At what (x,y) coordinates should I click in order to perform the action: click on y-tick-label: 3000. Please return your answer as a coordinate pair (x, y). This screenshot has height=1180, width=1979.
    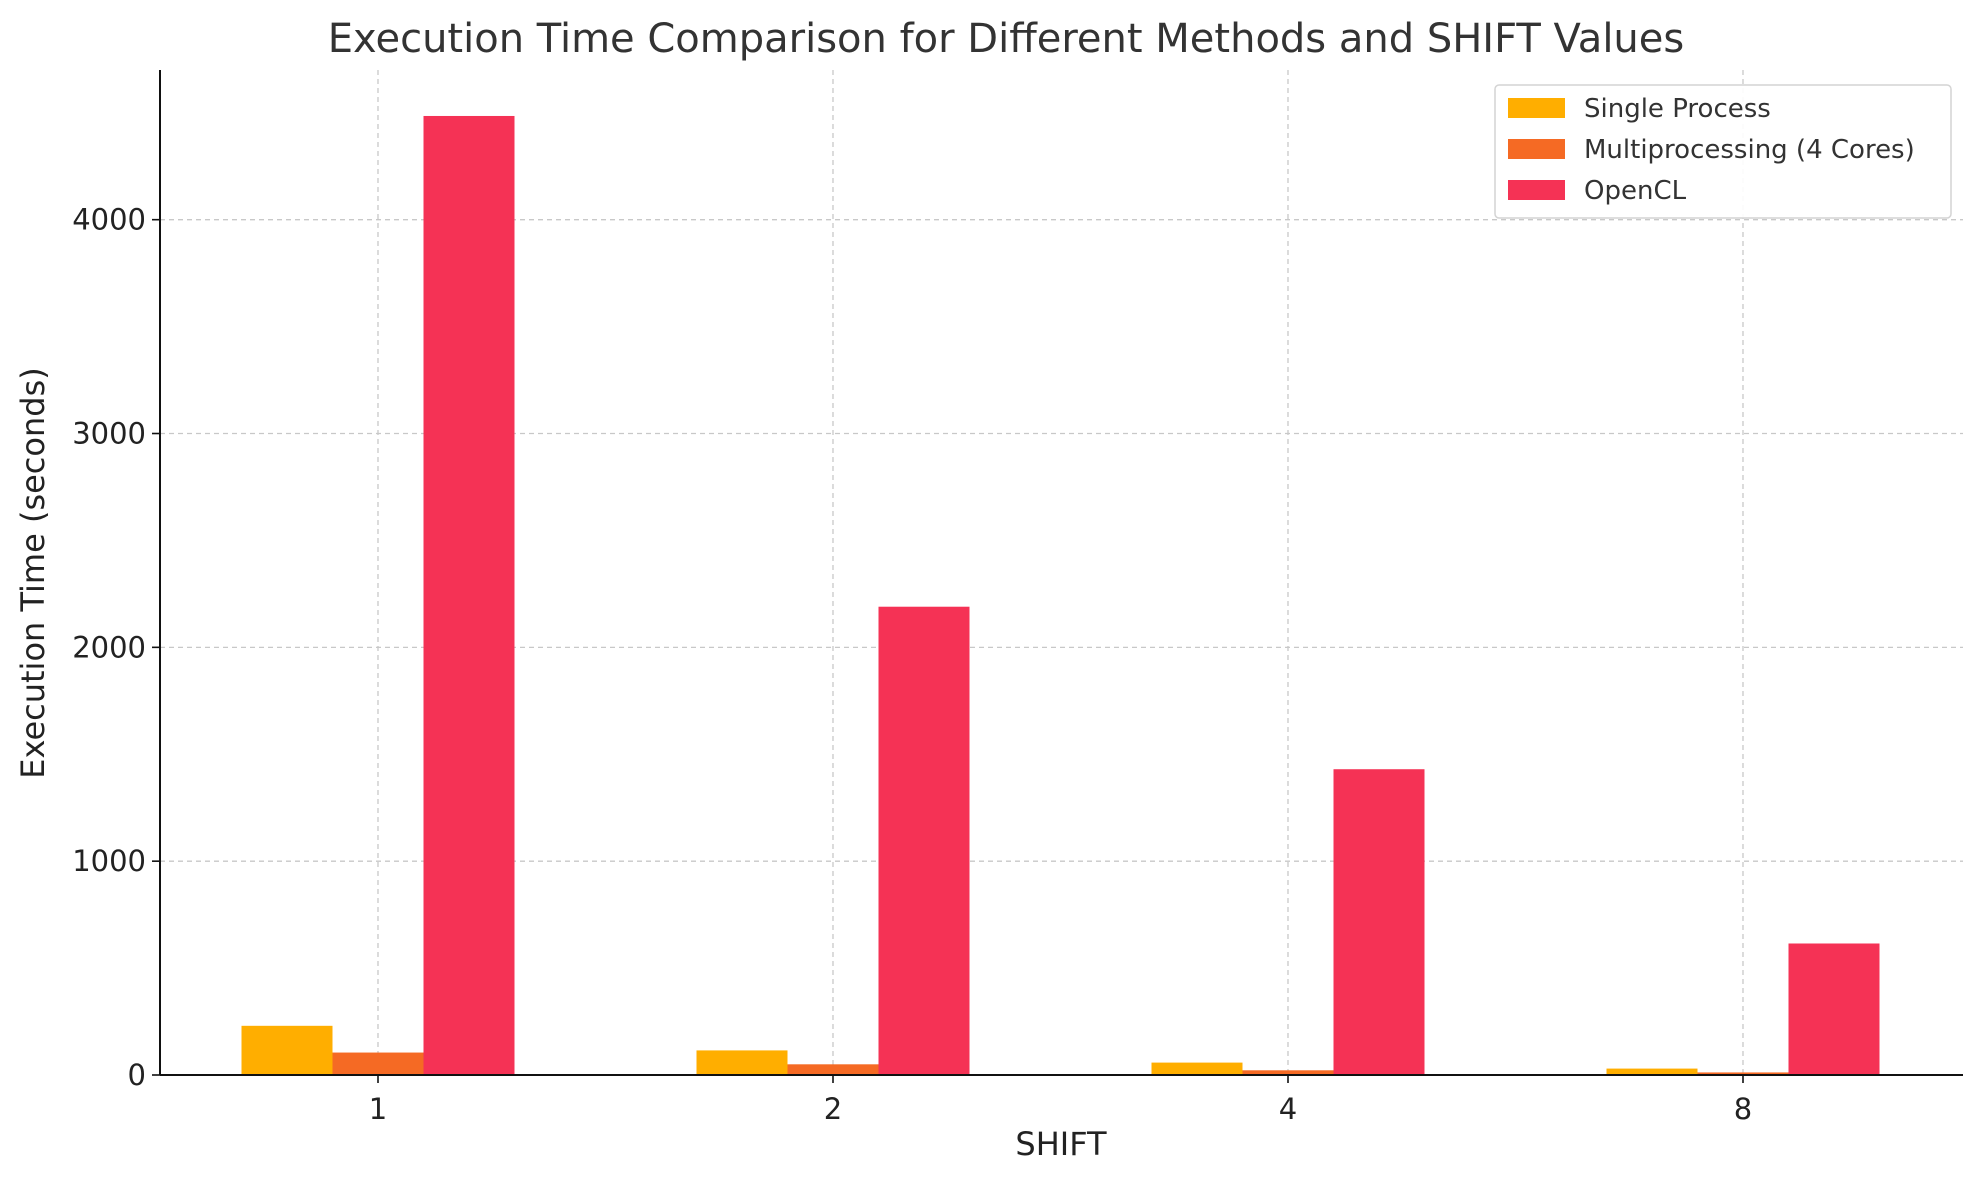
    Looking at the image, I should click on (109, 434).